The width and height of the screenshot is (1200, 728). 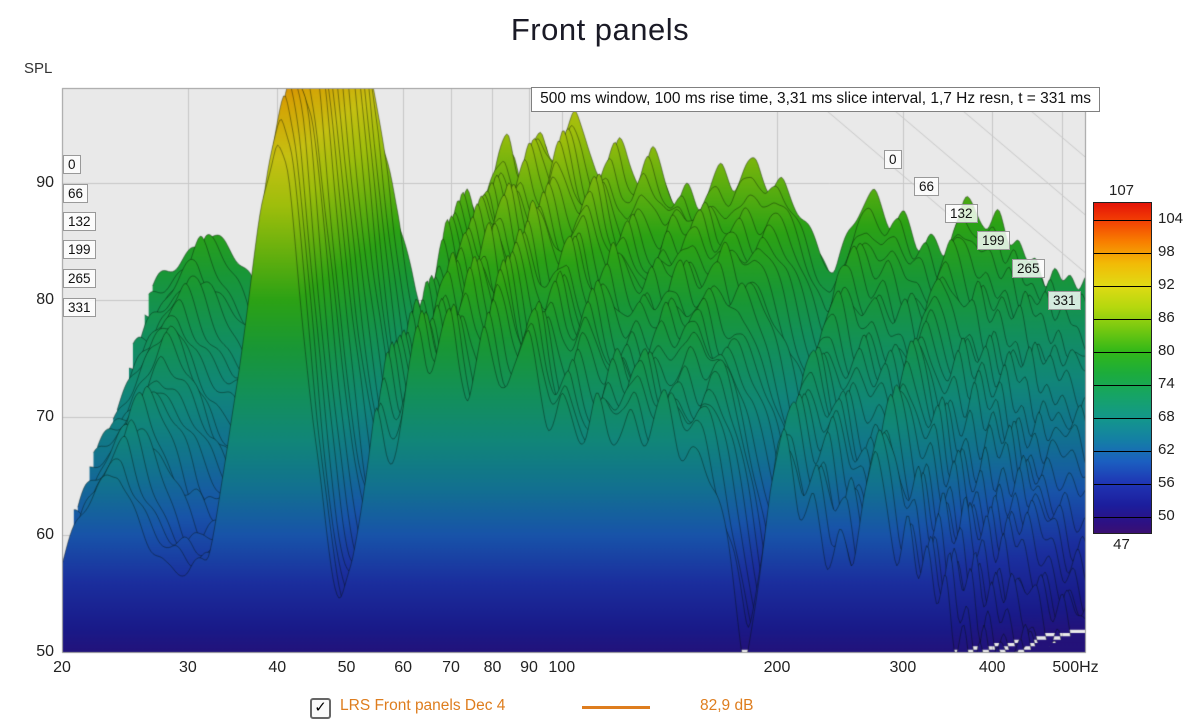 What do you see at coordinates (992, 667) in the screenshot?
I see `x-tick-label: 400` at bounding box center [992, 667].